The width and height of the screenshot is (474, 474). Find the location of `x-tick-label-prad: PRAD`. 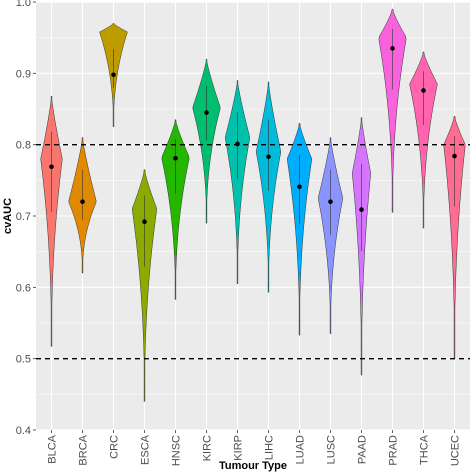

x-tick-label-prad: PRAD is located at coordinates (394, 450).